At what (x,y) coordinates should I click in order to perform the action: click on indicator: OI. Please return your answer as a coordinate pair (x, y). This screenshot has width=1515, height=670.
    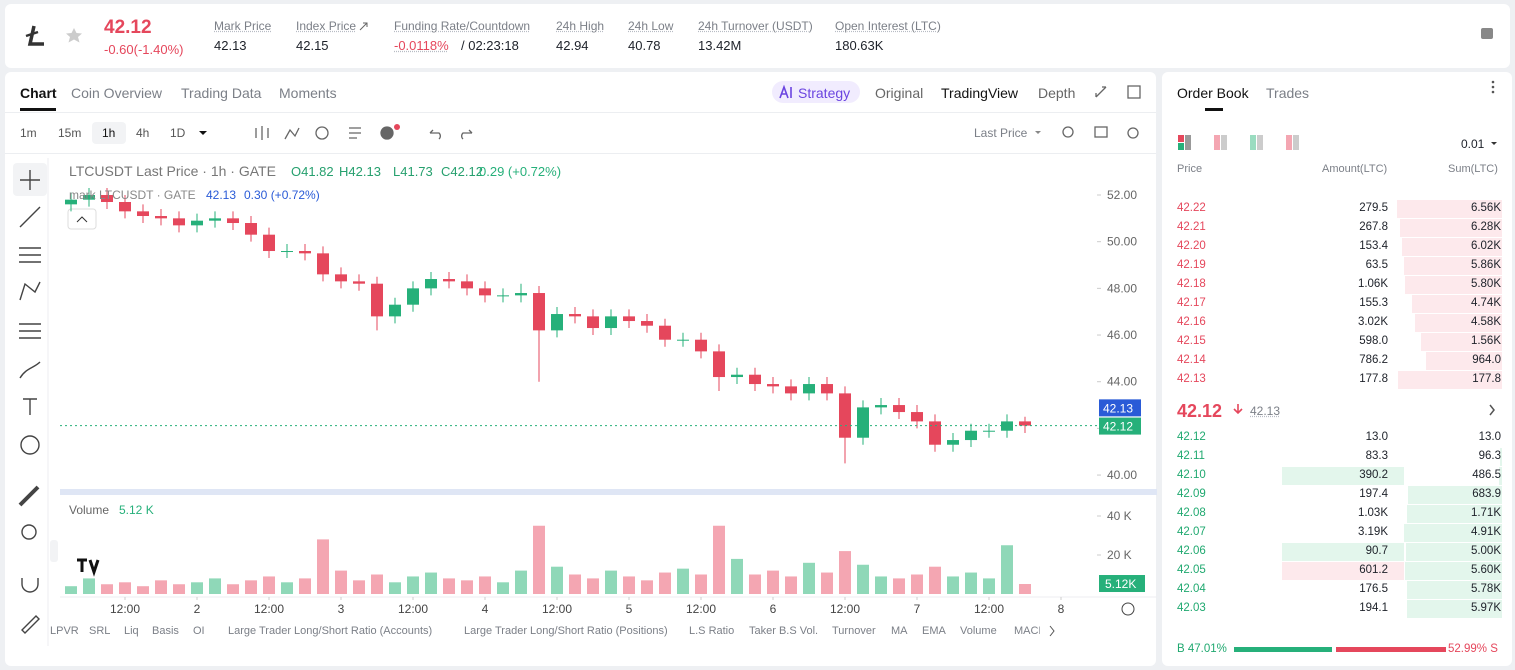
    Looking at the image, I should click on (199, 631).